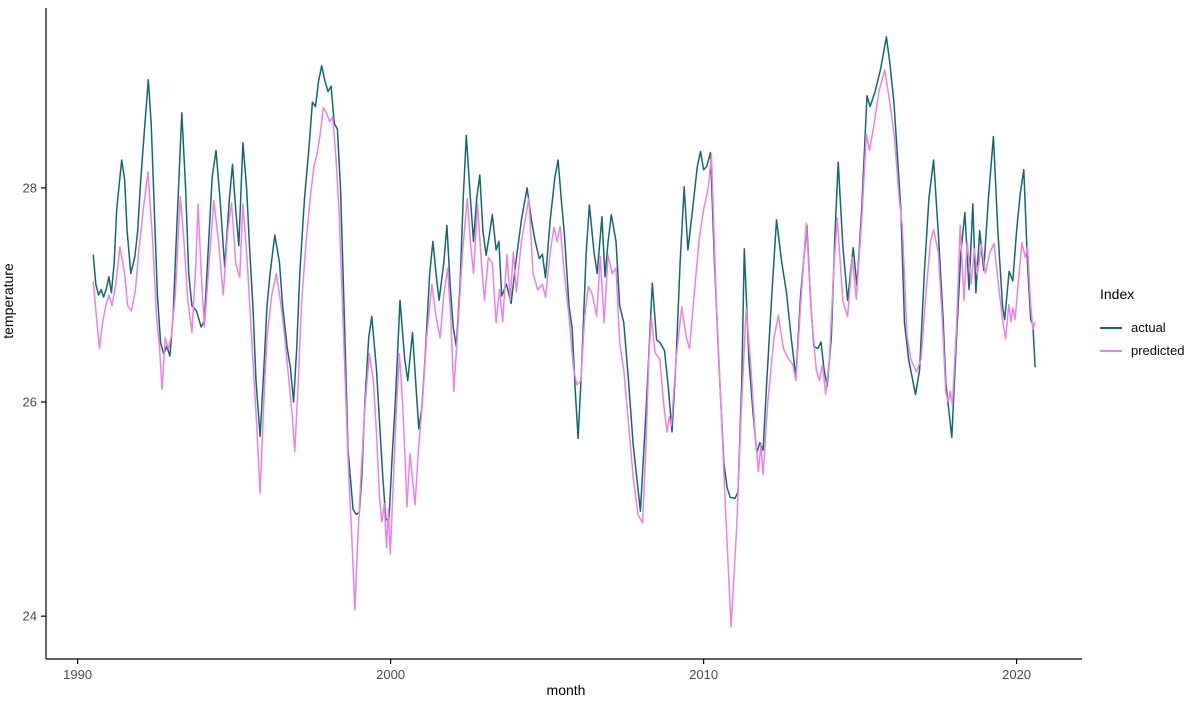 Image resolution: width=1200 pixels, height=704 pixels. I want to click on actual-series-key-line, so click(1111, 327).